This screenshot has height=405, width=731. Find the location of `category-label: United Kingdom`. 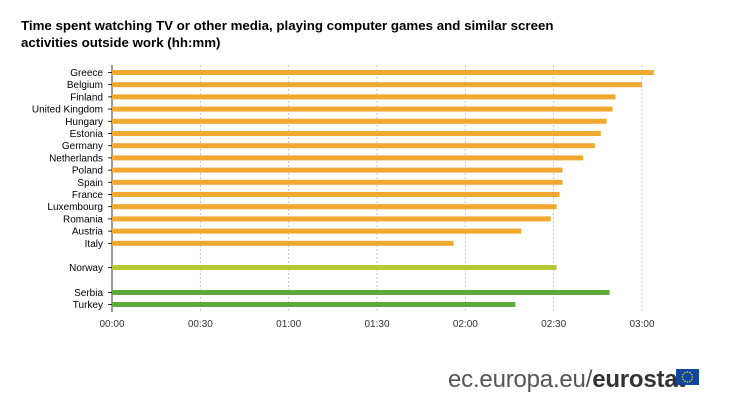

category-label: United Kingdom is located at coordinates (67, 110).